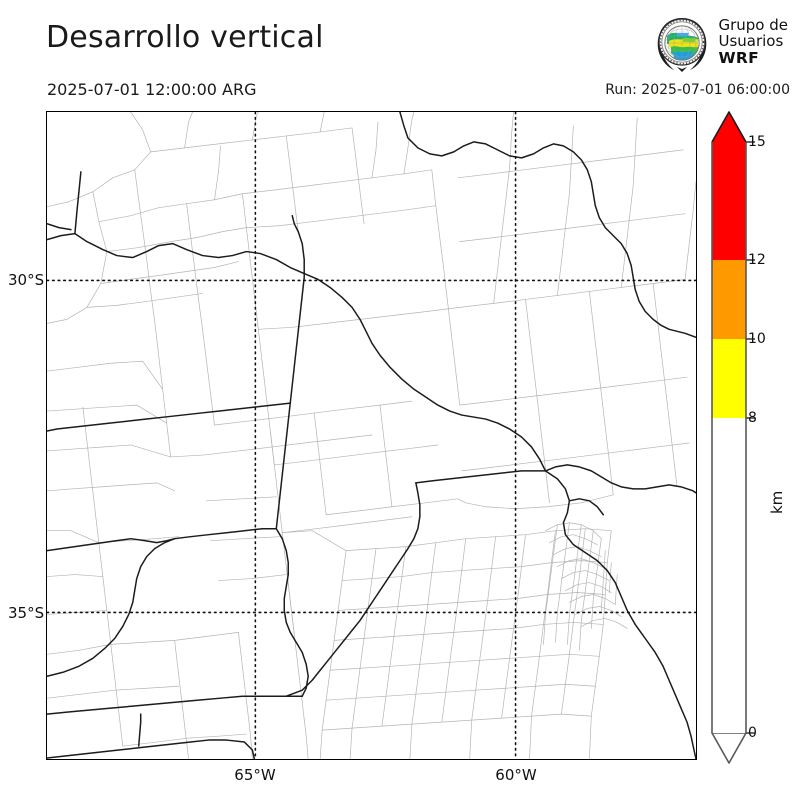 This screenshot has height=800, width=800. Describe the element at coordinates (752, 418) in the screenshot. I see `colorbar-tick-8: 8` at that location.